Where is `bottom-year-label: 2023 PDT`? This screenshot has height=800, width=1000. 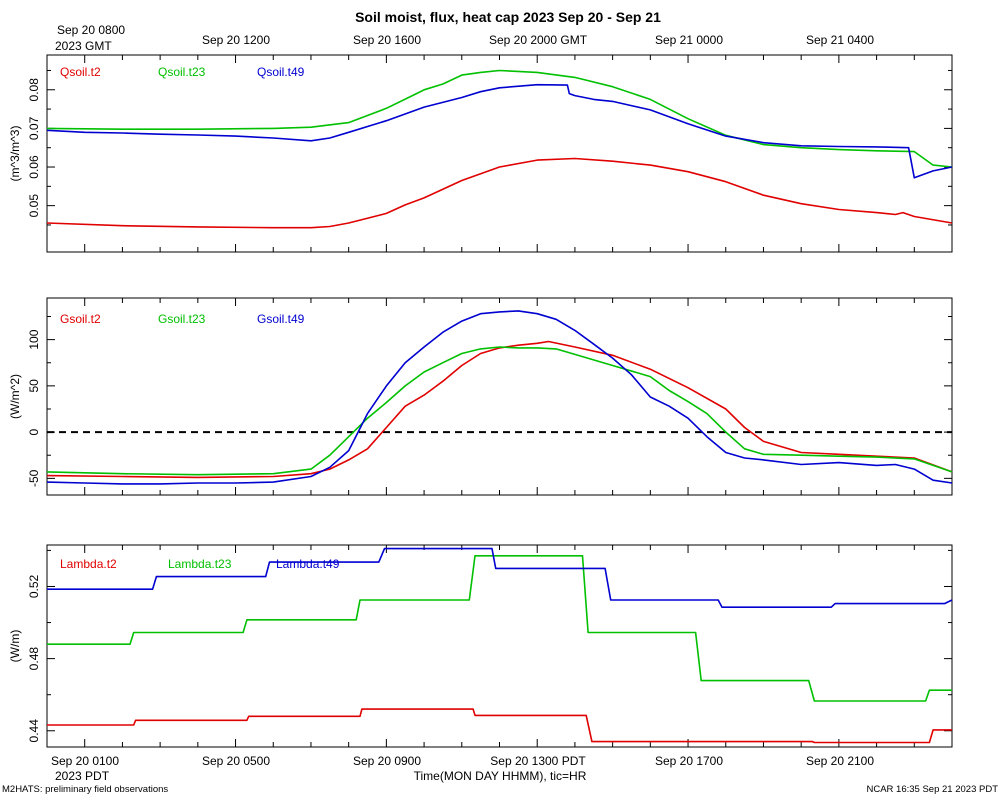 bottom-year-label: 2023 PDT is located at coordinates (82, 776).